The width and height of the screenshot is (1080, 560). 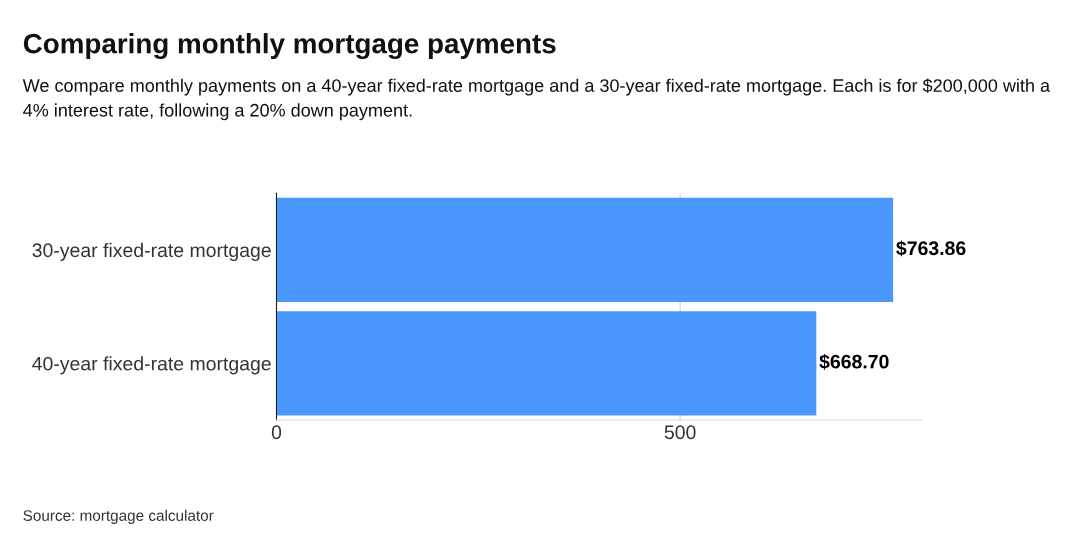 I want to click on x-tick-label: 500, so click(x=680, y=432).